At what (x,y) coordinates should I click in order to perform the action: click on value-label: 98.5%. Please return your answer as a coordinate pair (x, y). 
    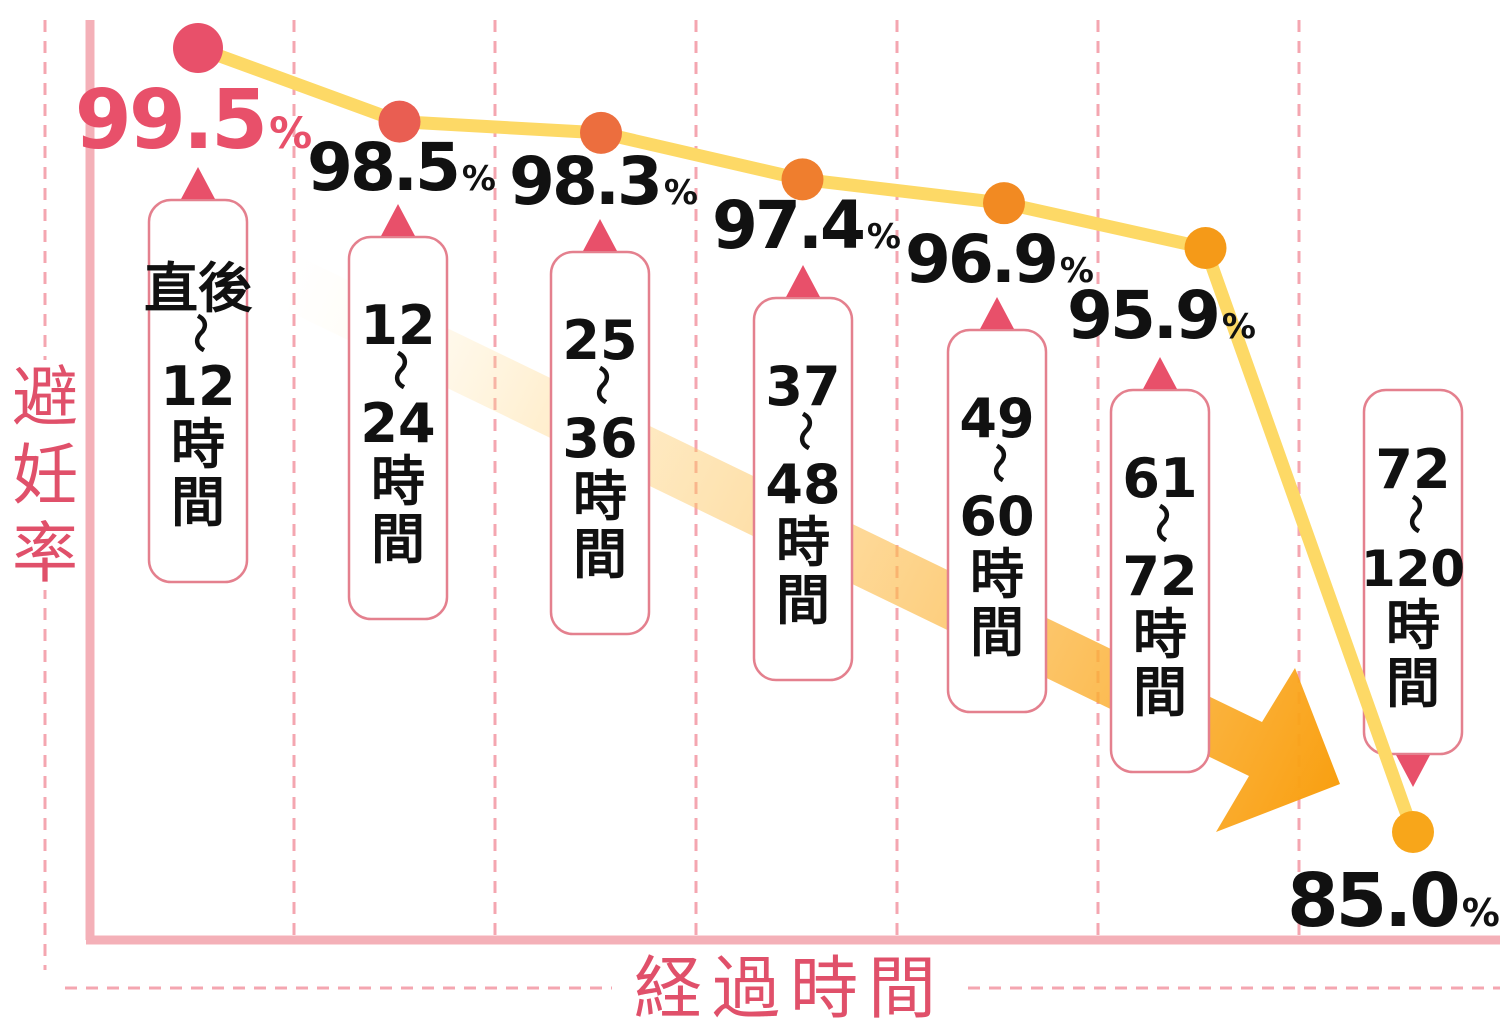
    Looking at the image, I should click on (401, 167).